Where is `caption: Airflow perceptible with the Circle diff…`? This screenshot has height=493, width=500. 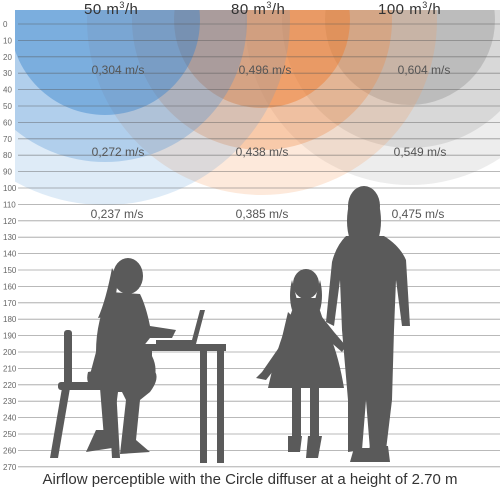 caption: Airflow perceptible with the Circle diff… is located at coordinates (250, 479).